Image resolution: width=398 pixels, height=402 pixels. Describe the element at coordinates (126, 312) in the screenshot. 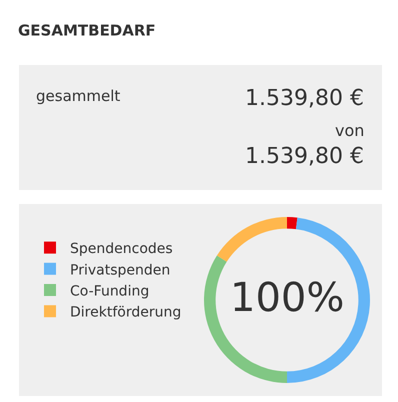

I see `legend-label: Direktförderung` at that location.